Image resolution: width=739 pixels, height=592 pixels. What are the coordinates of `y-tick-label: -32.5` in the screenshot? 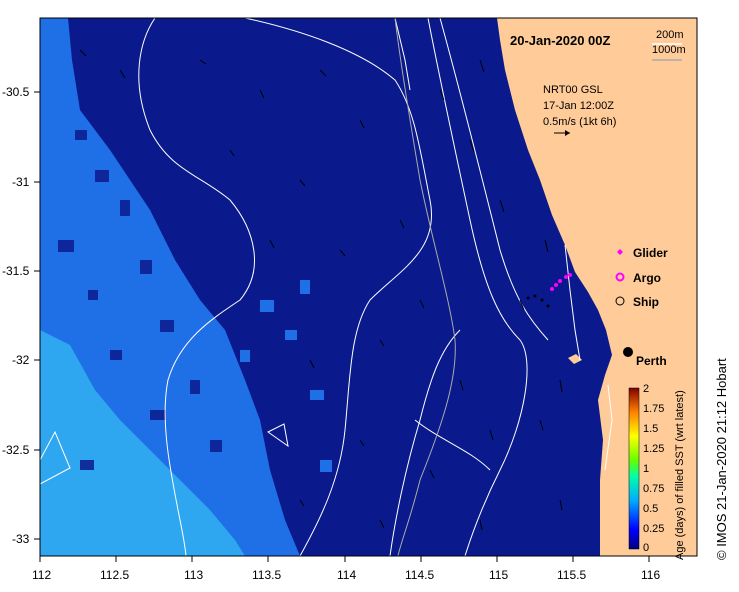 It's located at (16, 450).